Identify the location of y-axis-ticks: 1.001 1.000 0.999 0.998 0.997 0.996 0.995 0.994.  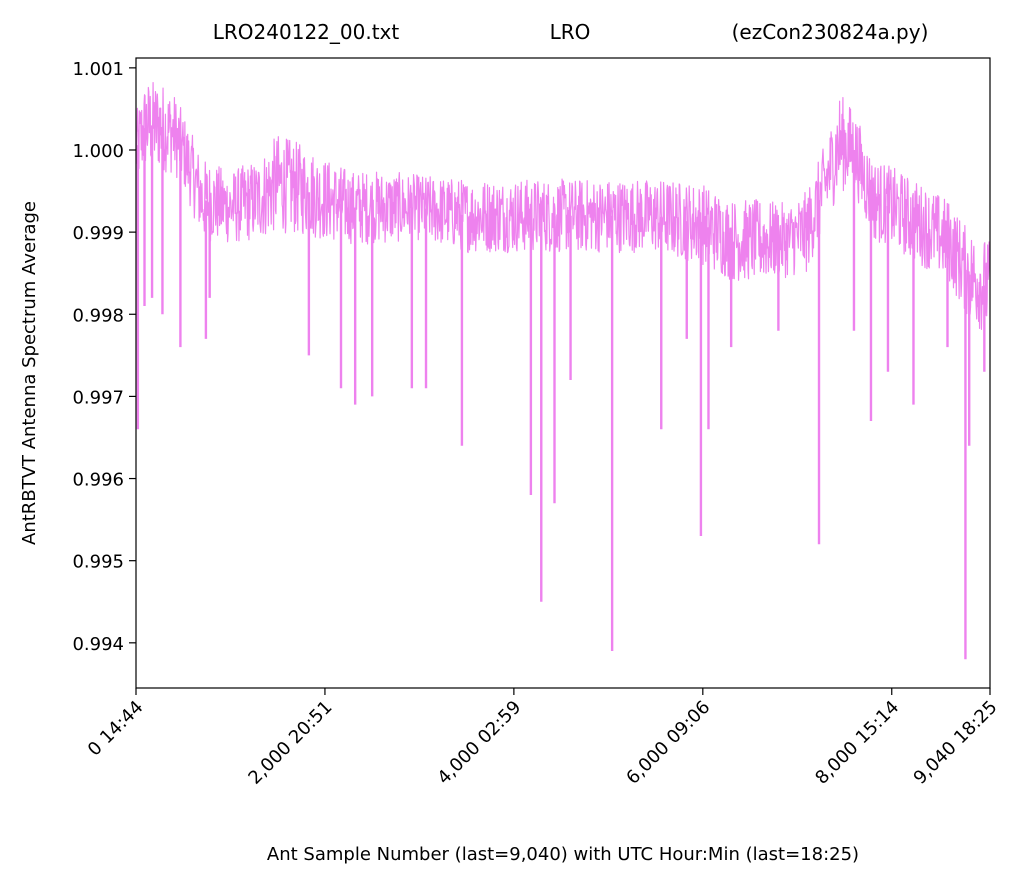
(104, 357).